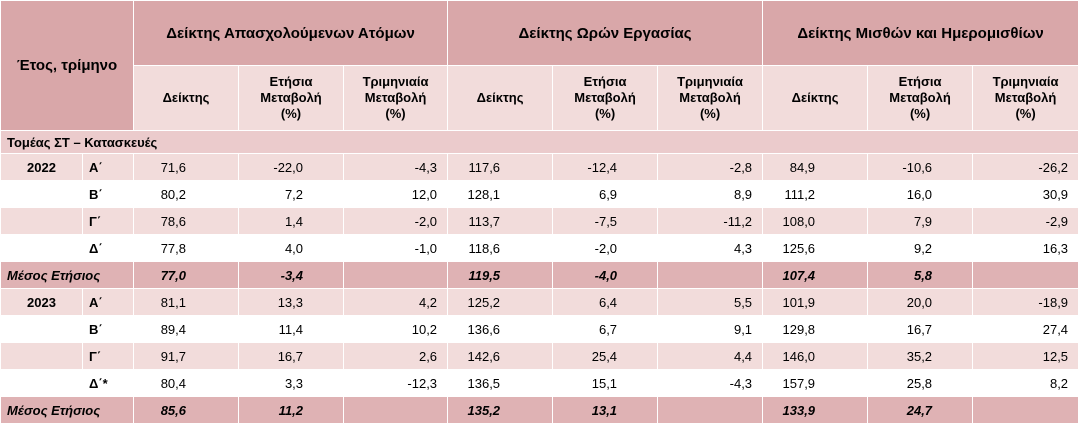  Describe the element at coordinates (291, 275) in the screenshot. I see `mean-value: -3,4` at that location.